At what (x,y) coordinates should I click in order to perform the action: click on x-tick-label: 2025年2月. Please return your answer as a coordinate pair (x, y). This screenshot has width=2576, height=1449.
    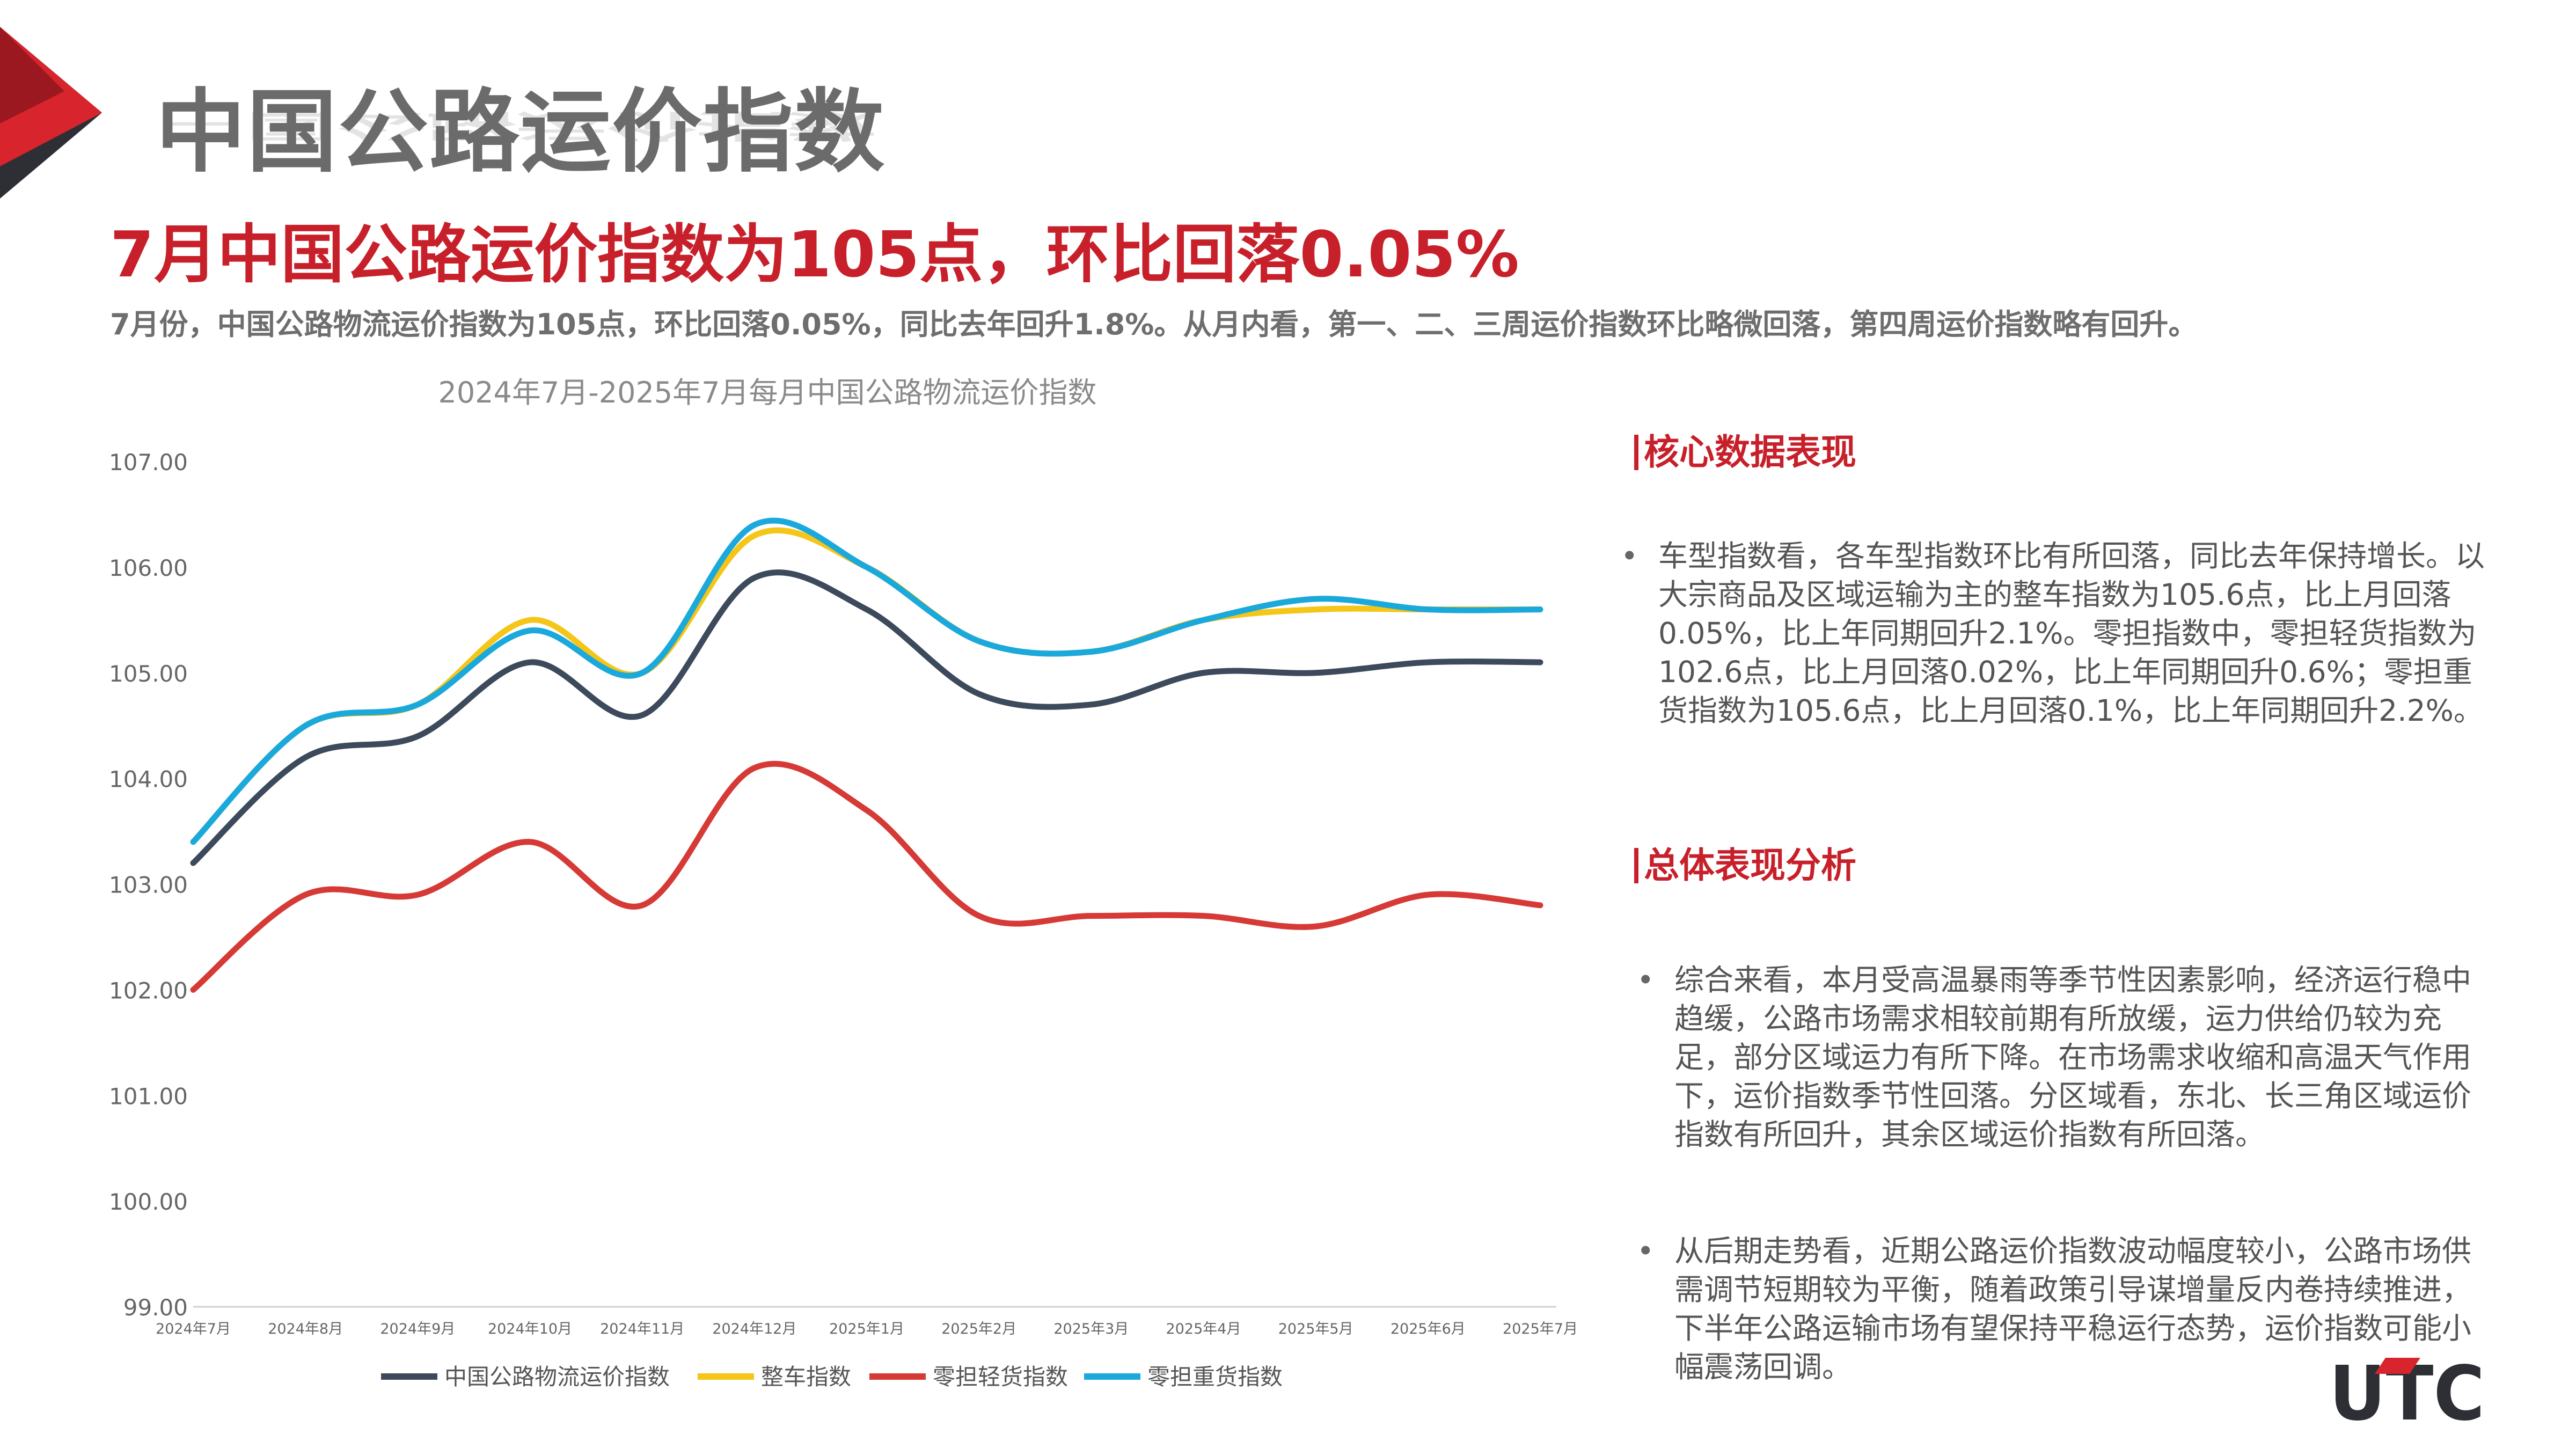
    Looking at the image, I should click on (978, 1329).